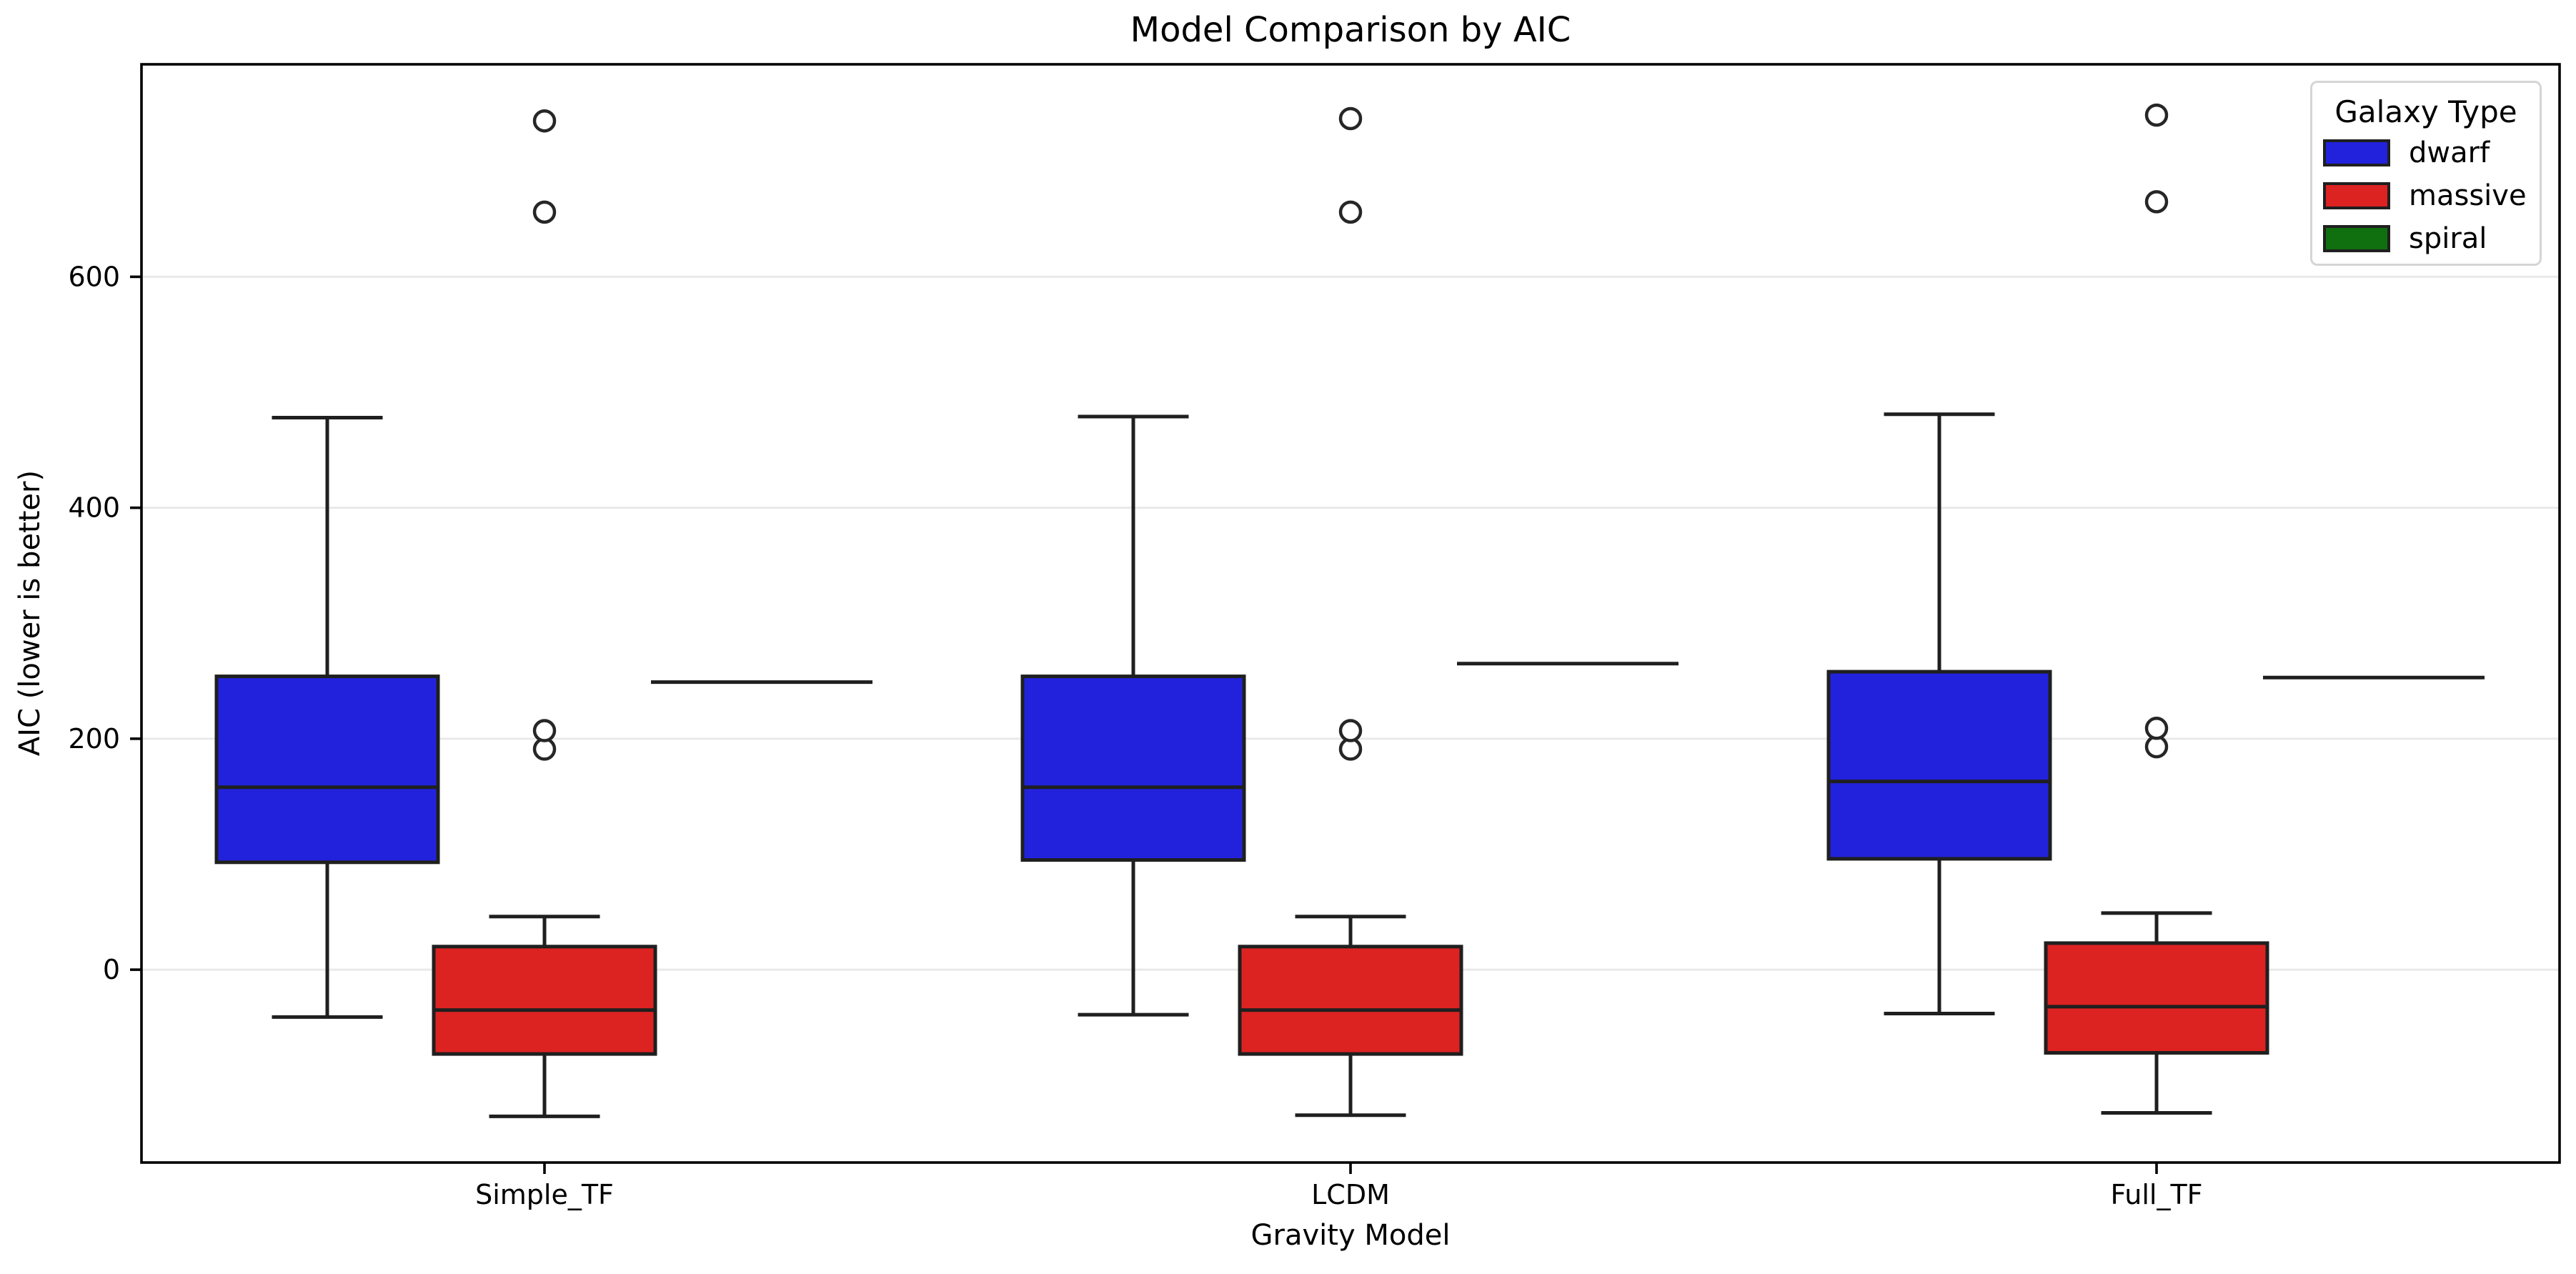  I want to click on x-tick-label-LCDM: LCDM, so click(1350, 1194).